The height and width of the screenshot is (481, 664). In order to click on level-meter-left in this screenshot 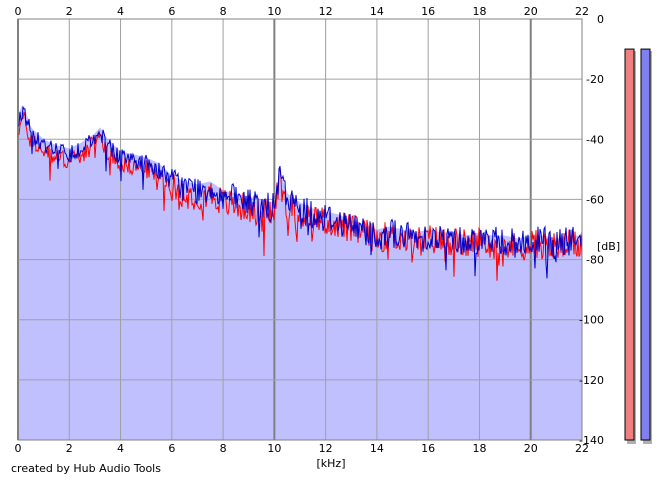, I will do `click(629, 244)`.